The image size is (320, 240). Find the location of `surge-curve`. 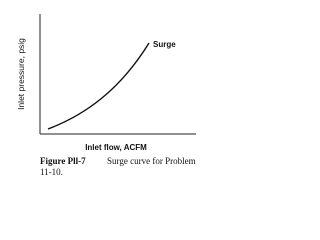

surge-curve is located at coordinates (98, 86).